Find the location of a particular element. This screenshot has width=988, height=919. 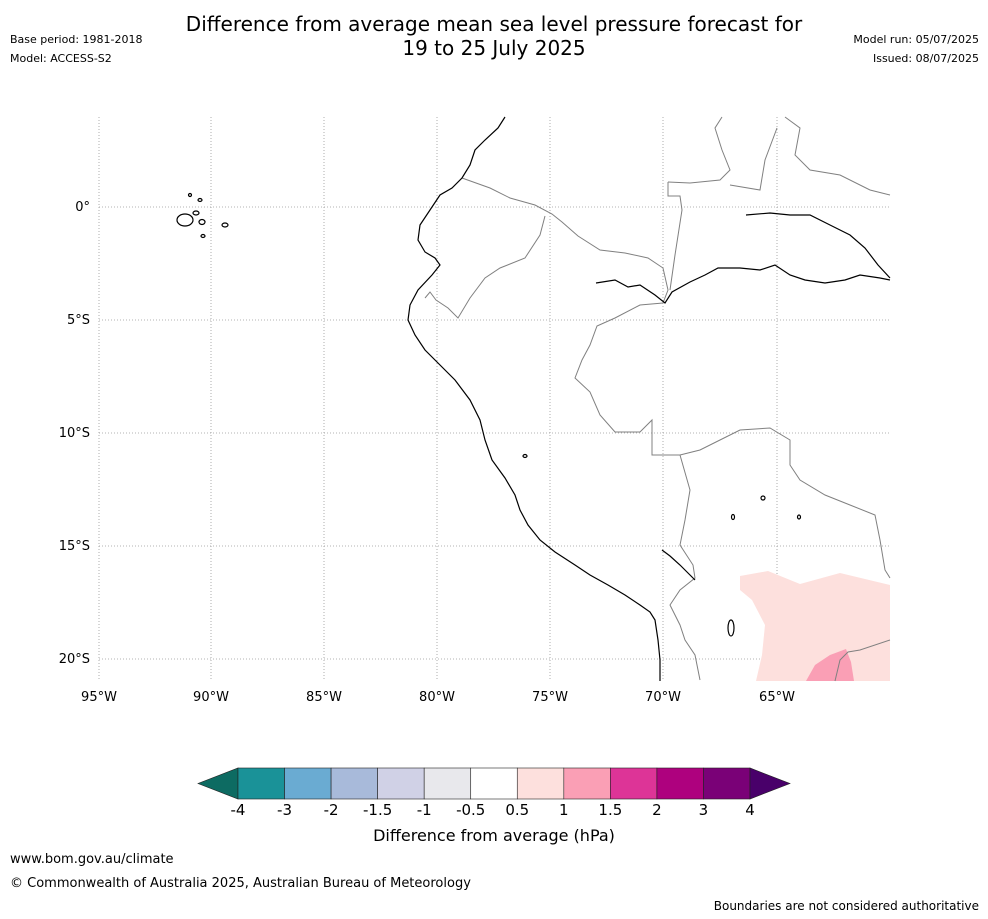

colorbar-tick-label: -0.5 is located at coordinates (471, 810).